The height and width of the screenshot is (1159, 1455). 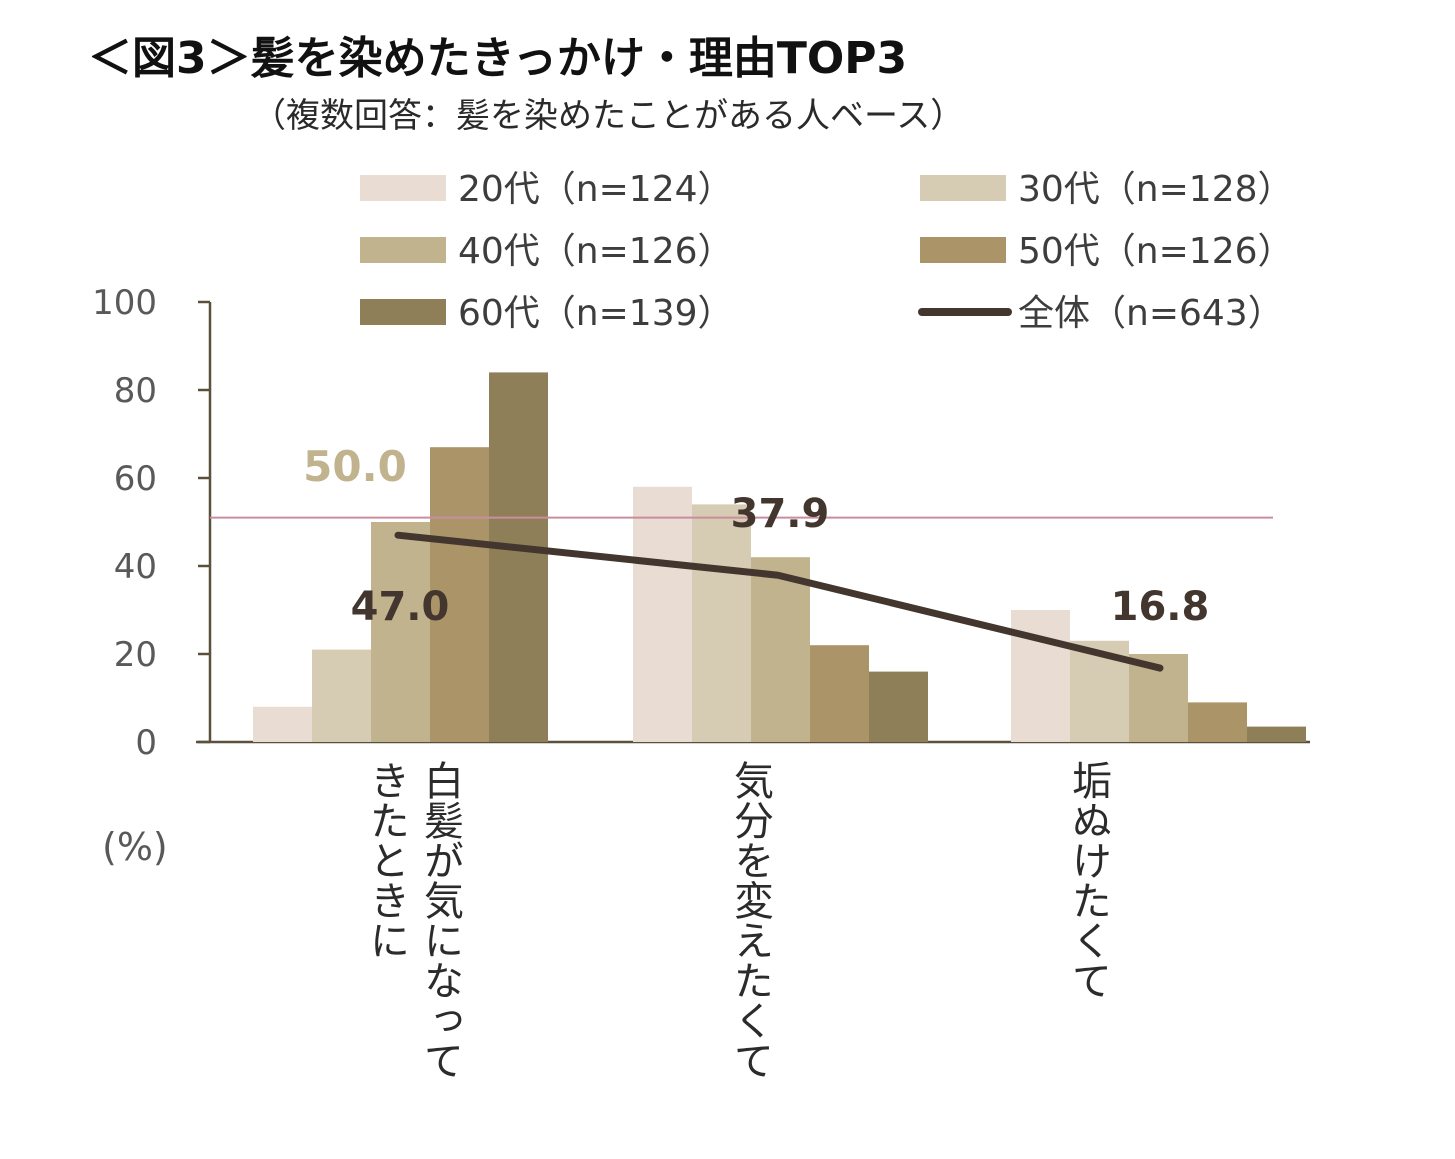 I want to click on category-label: 白髪が気になって, so click(x=440, y=920).